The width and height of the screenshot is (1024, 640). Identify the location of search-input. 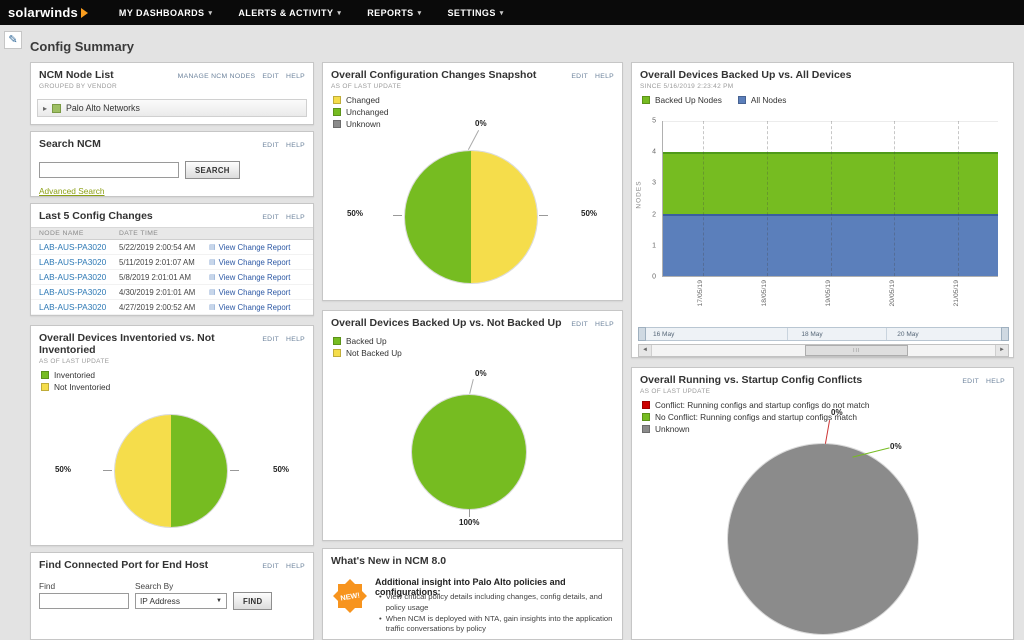
(109, 170).